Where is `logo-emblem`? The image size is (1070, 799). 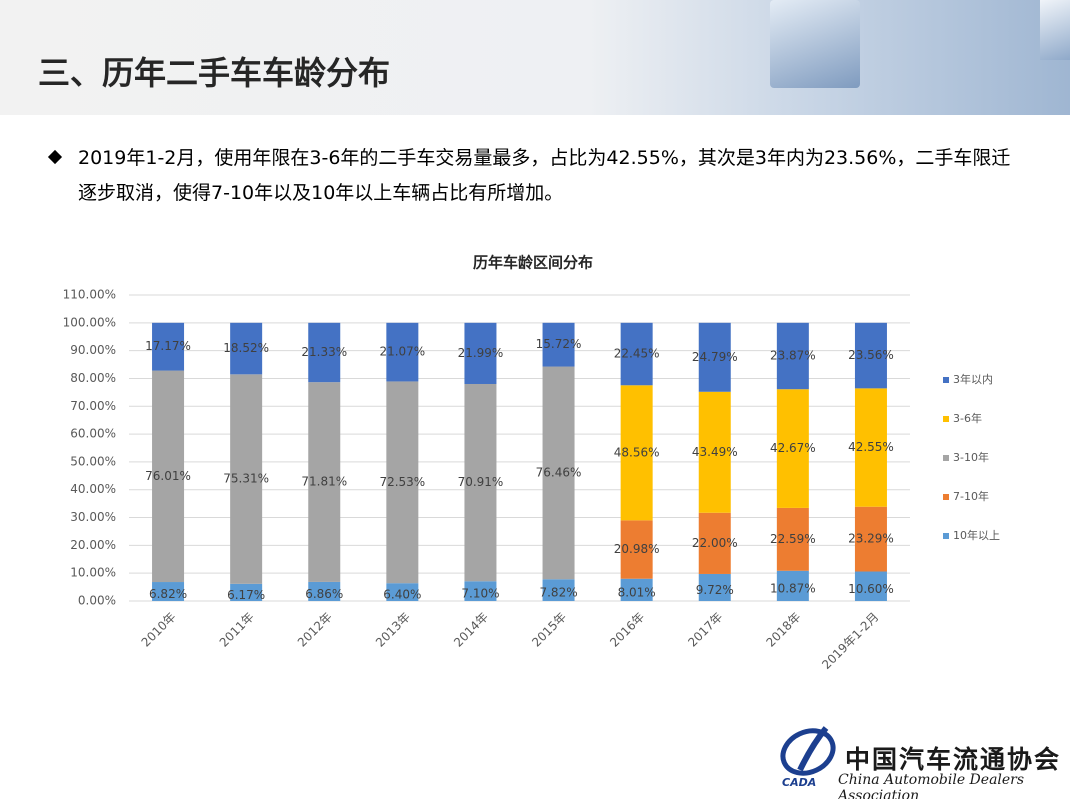
logo-emblem is located at coordinates (808, 751).